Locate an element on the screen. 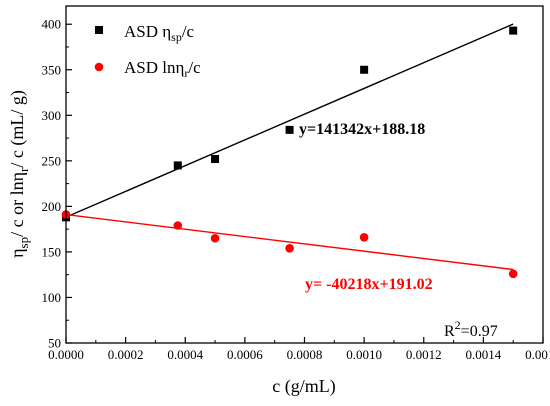  y-tick-label: 150 is located at coordinates (52, 251).